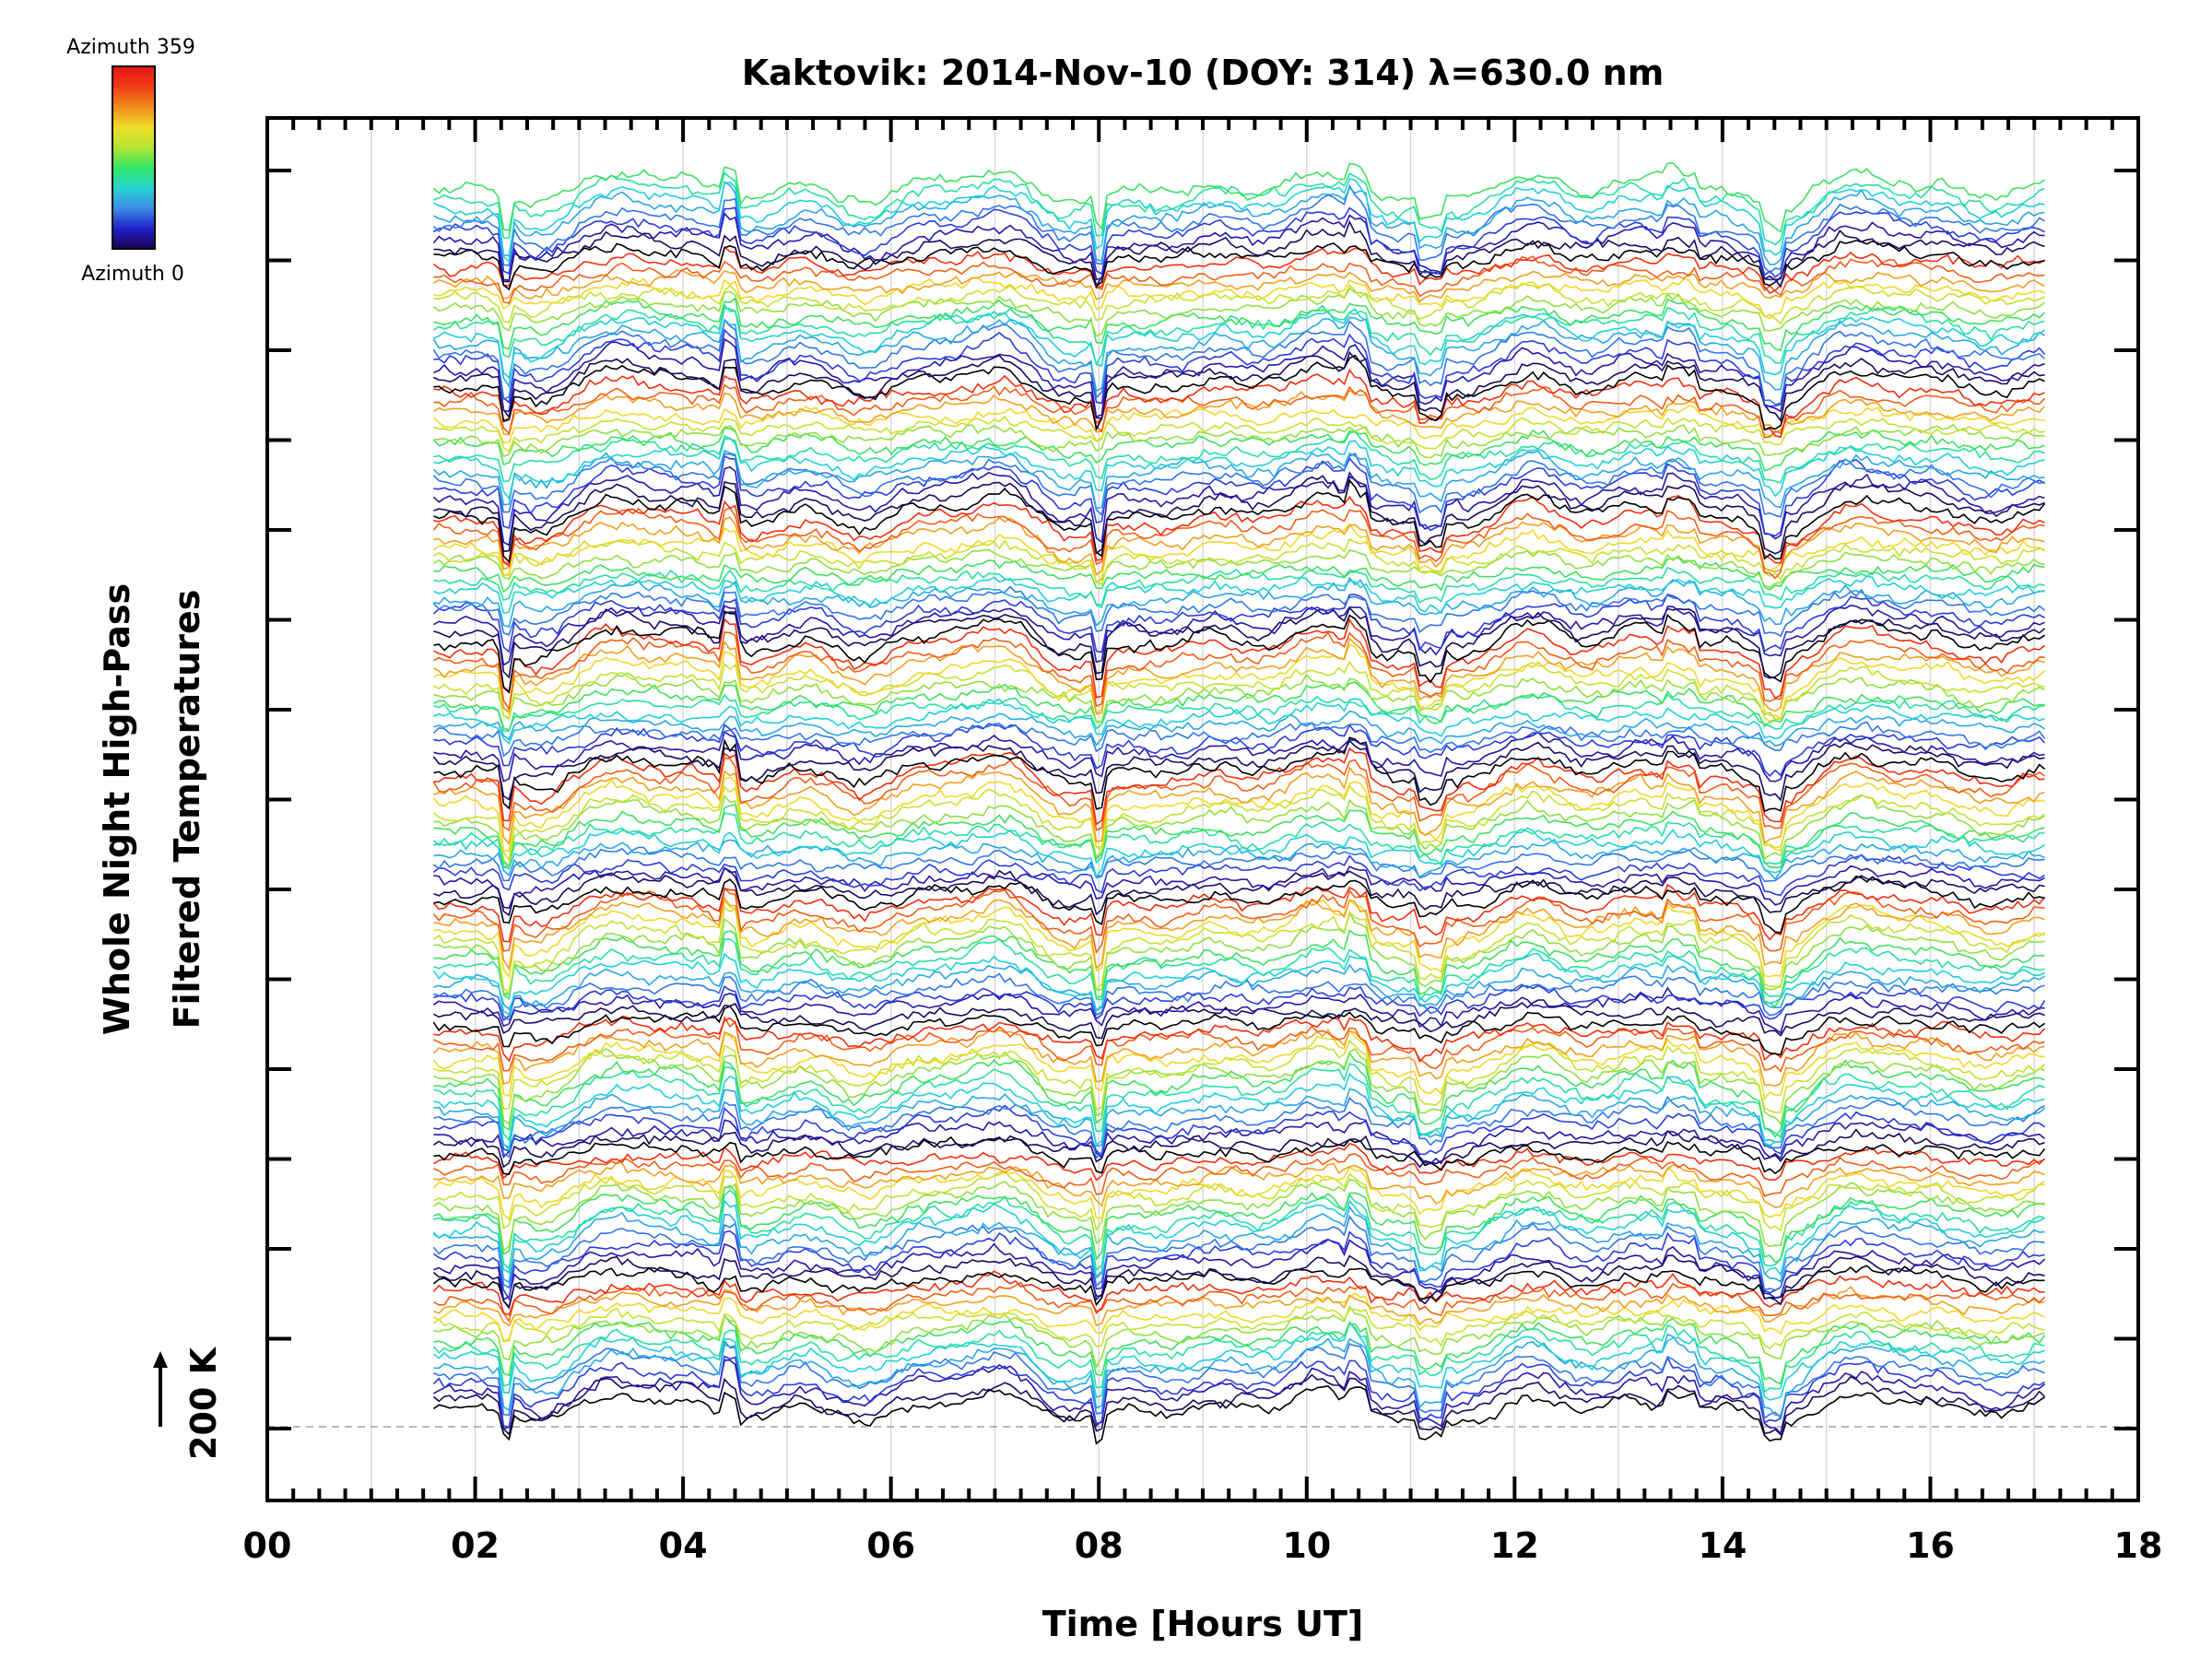  I want to click on colorbar: Azimuth 359 Azimuth 0, so click(130, 161).